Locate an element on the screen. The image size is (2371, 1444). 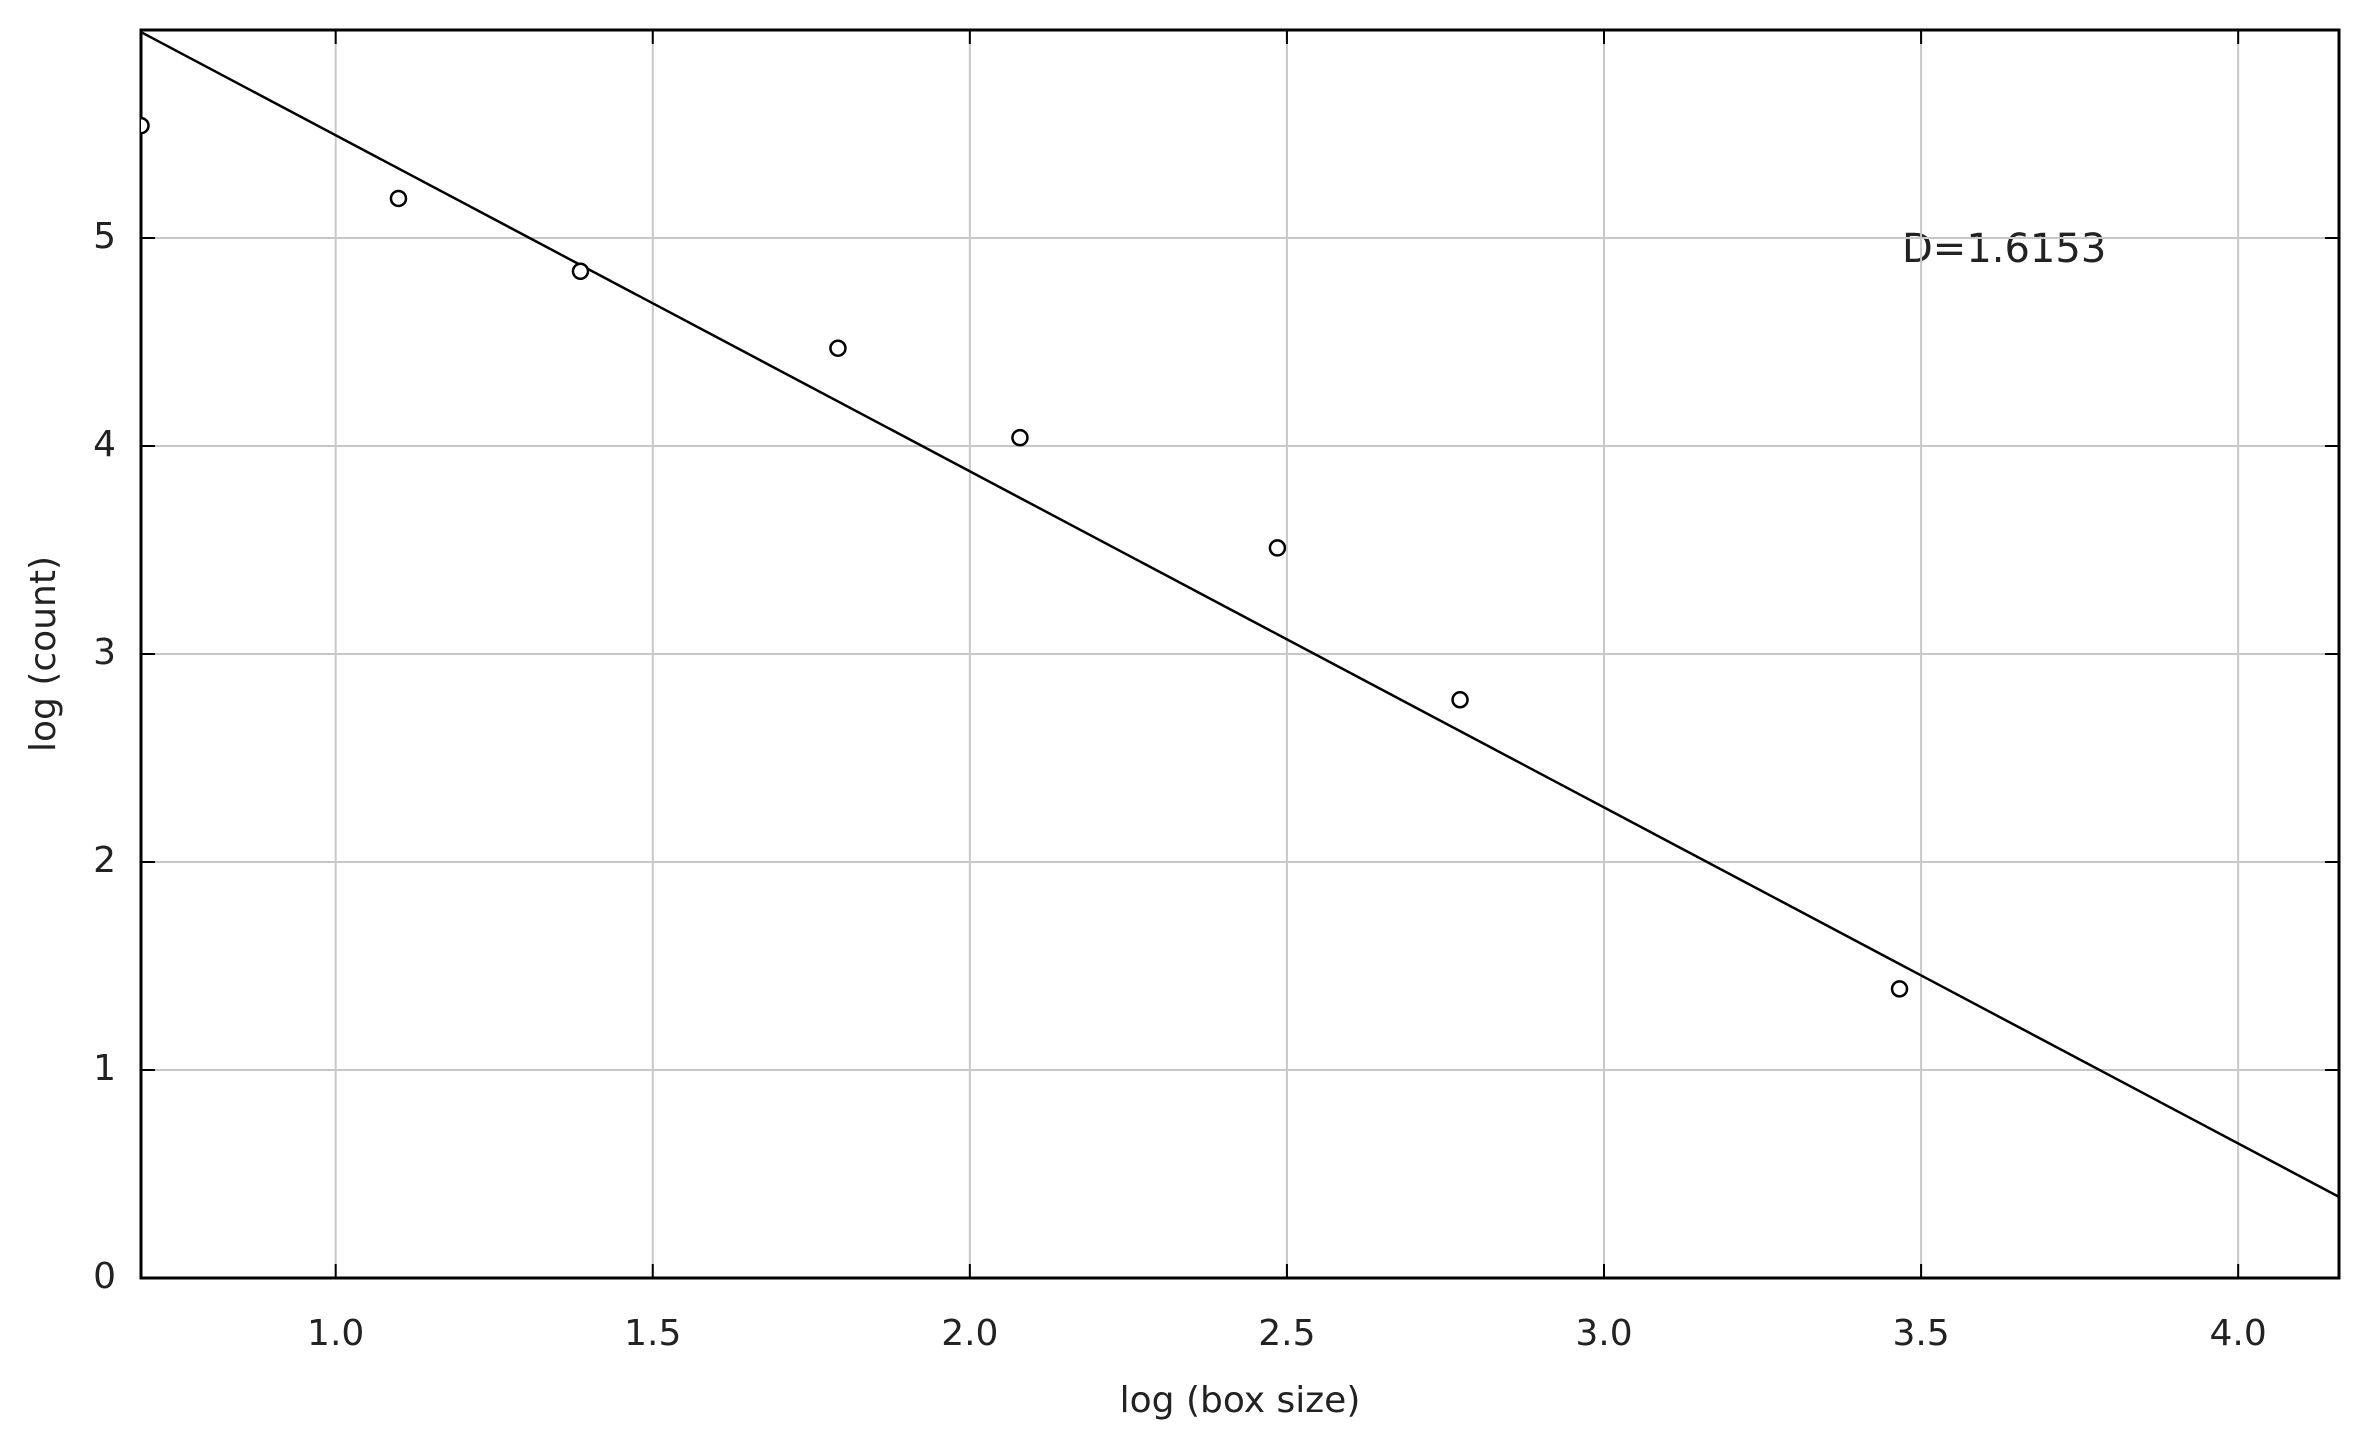
y-tick-label: 3 is located at coordinates (104, 652).